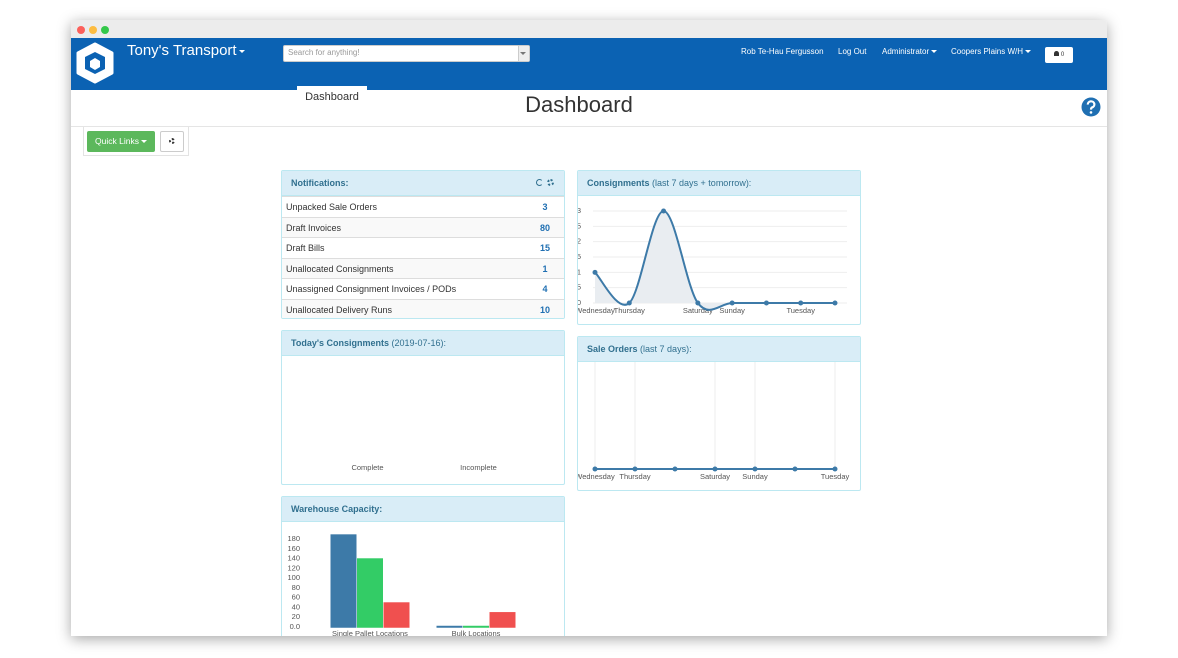 The width and height of the screenshot is (1178, 658). Describe the element at coordinates (406, 53) in the screenshot. I see `search-box: Search for anything!` at that location.